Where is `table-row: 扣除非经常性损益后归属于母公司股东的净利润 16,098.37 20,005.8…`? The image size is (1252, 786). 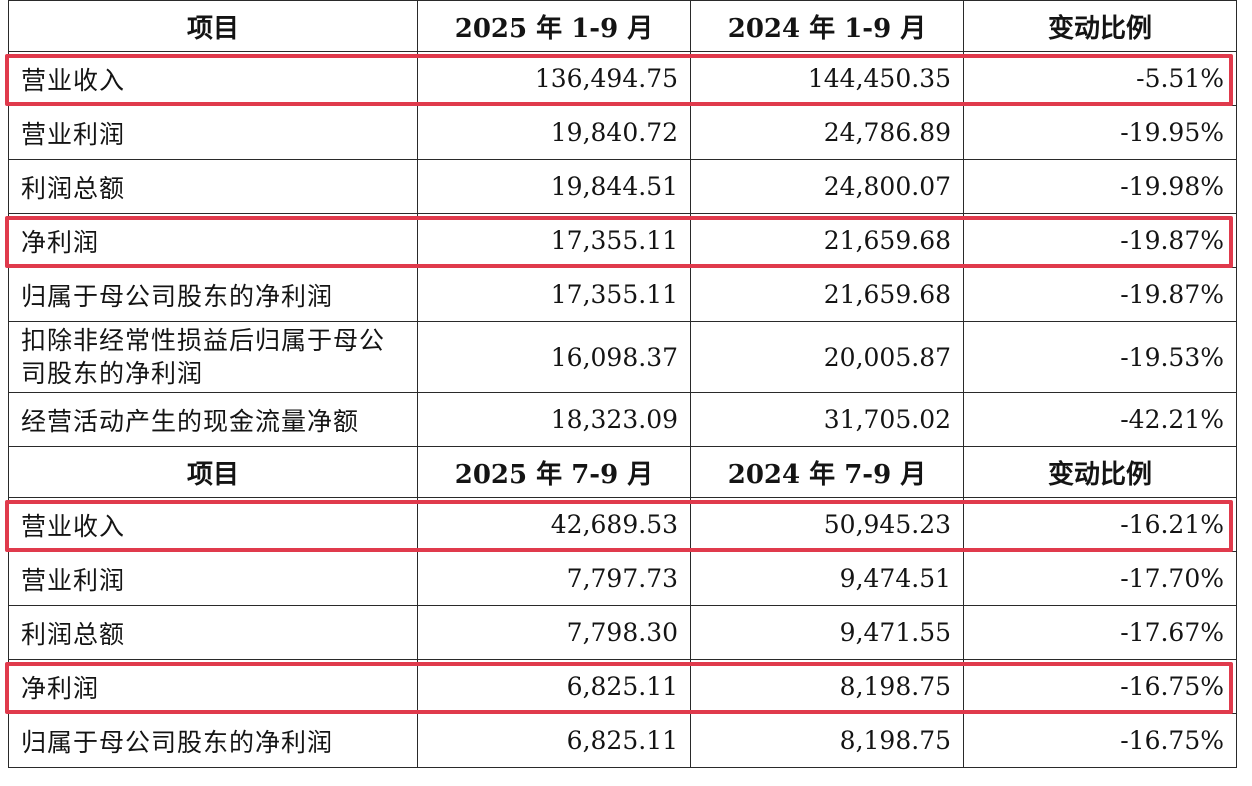 table-row: 扣除非经常性损益后归属于母公司股东的净利润 16,098.37 20,005.8… is located at coordinates (622, 357).